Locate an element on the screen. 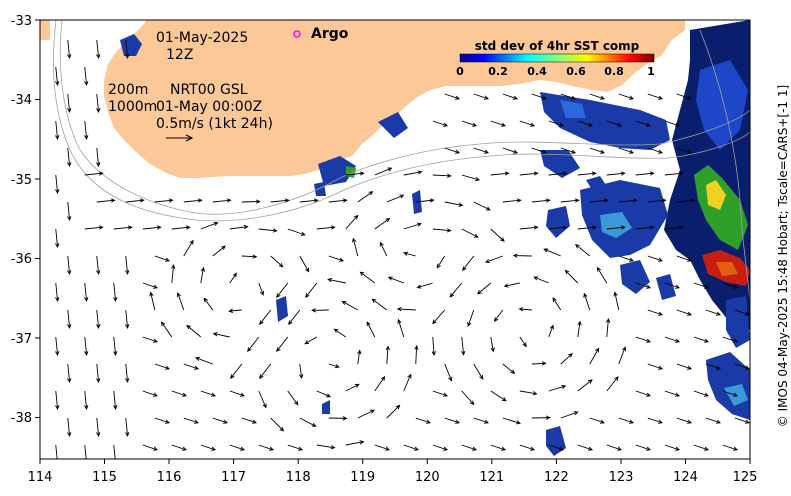 Image resolution: width=791 pixels, height=496 pixels. colorbar-tick: 0.2 is located at coordinates (498, 71).